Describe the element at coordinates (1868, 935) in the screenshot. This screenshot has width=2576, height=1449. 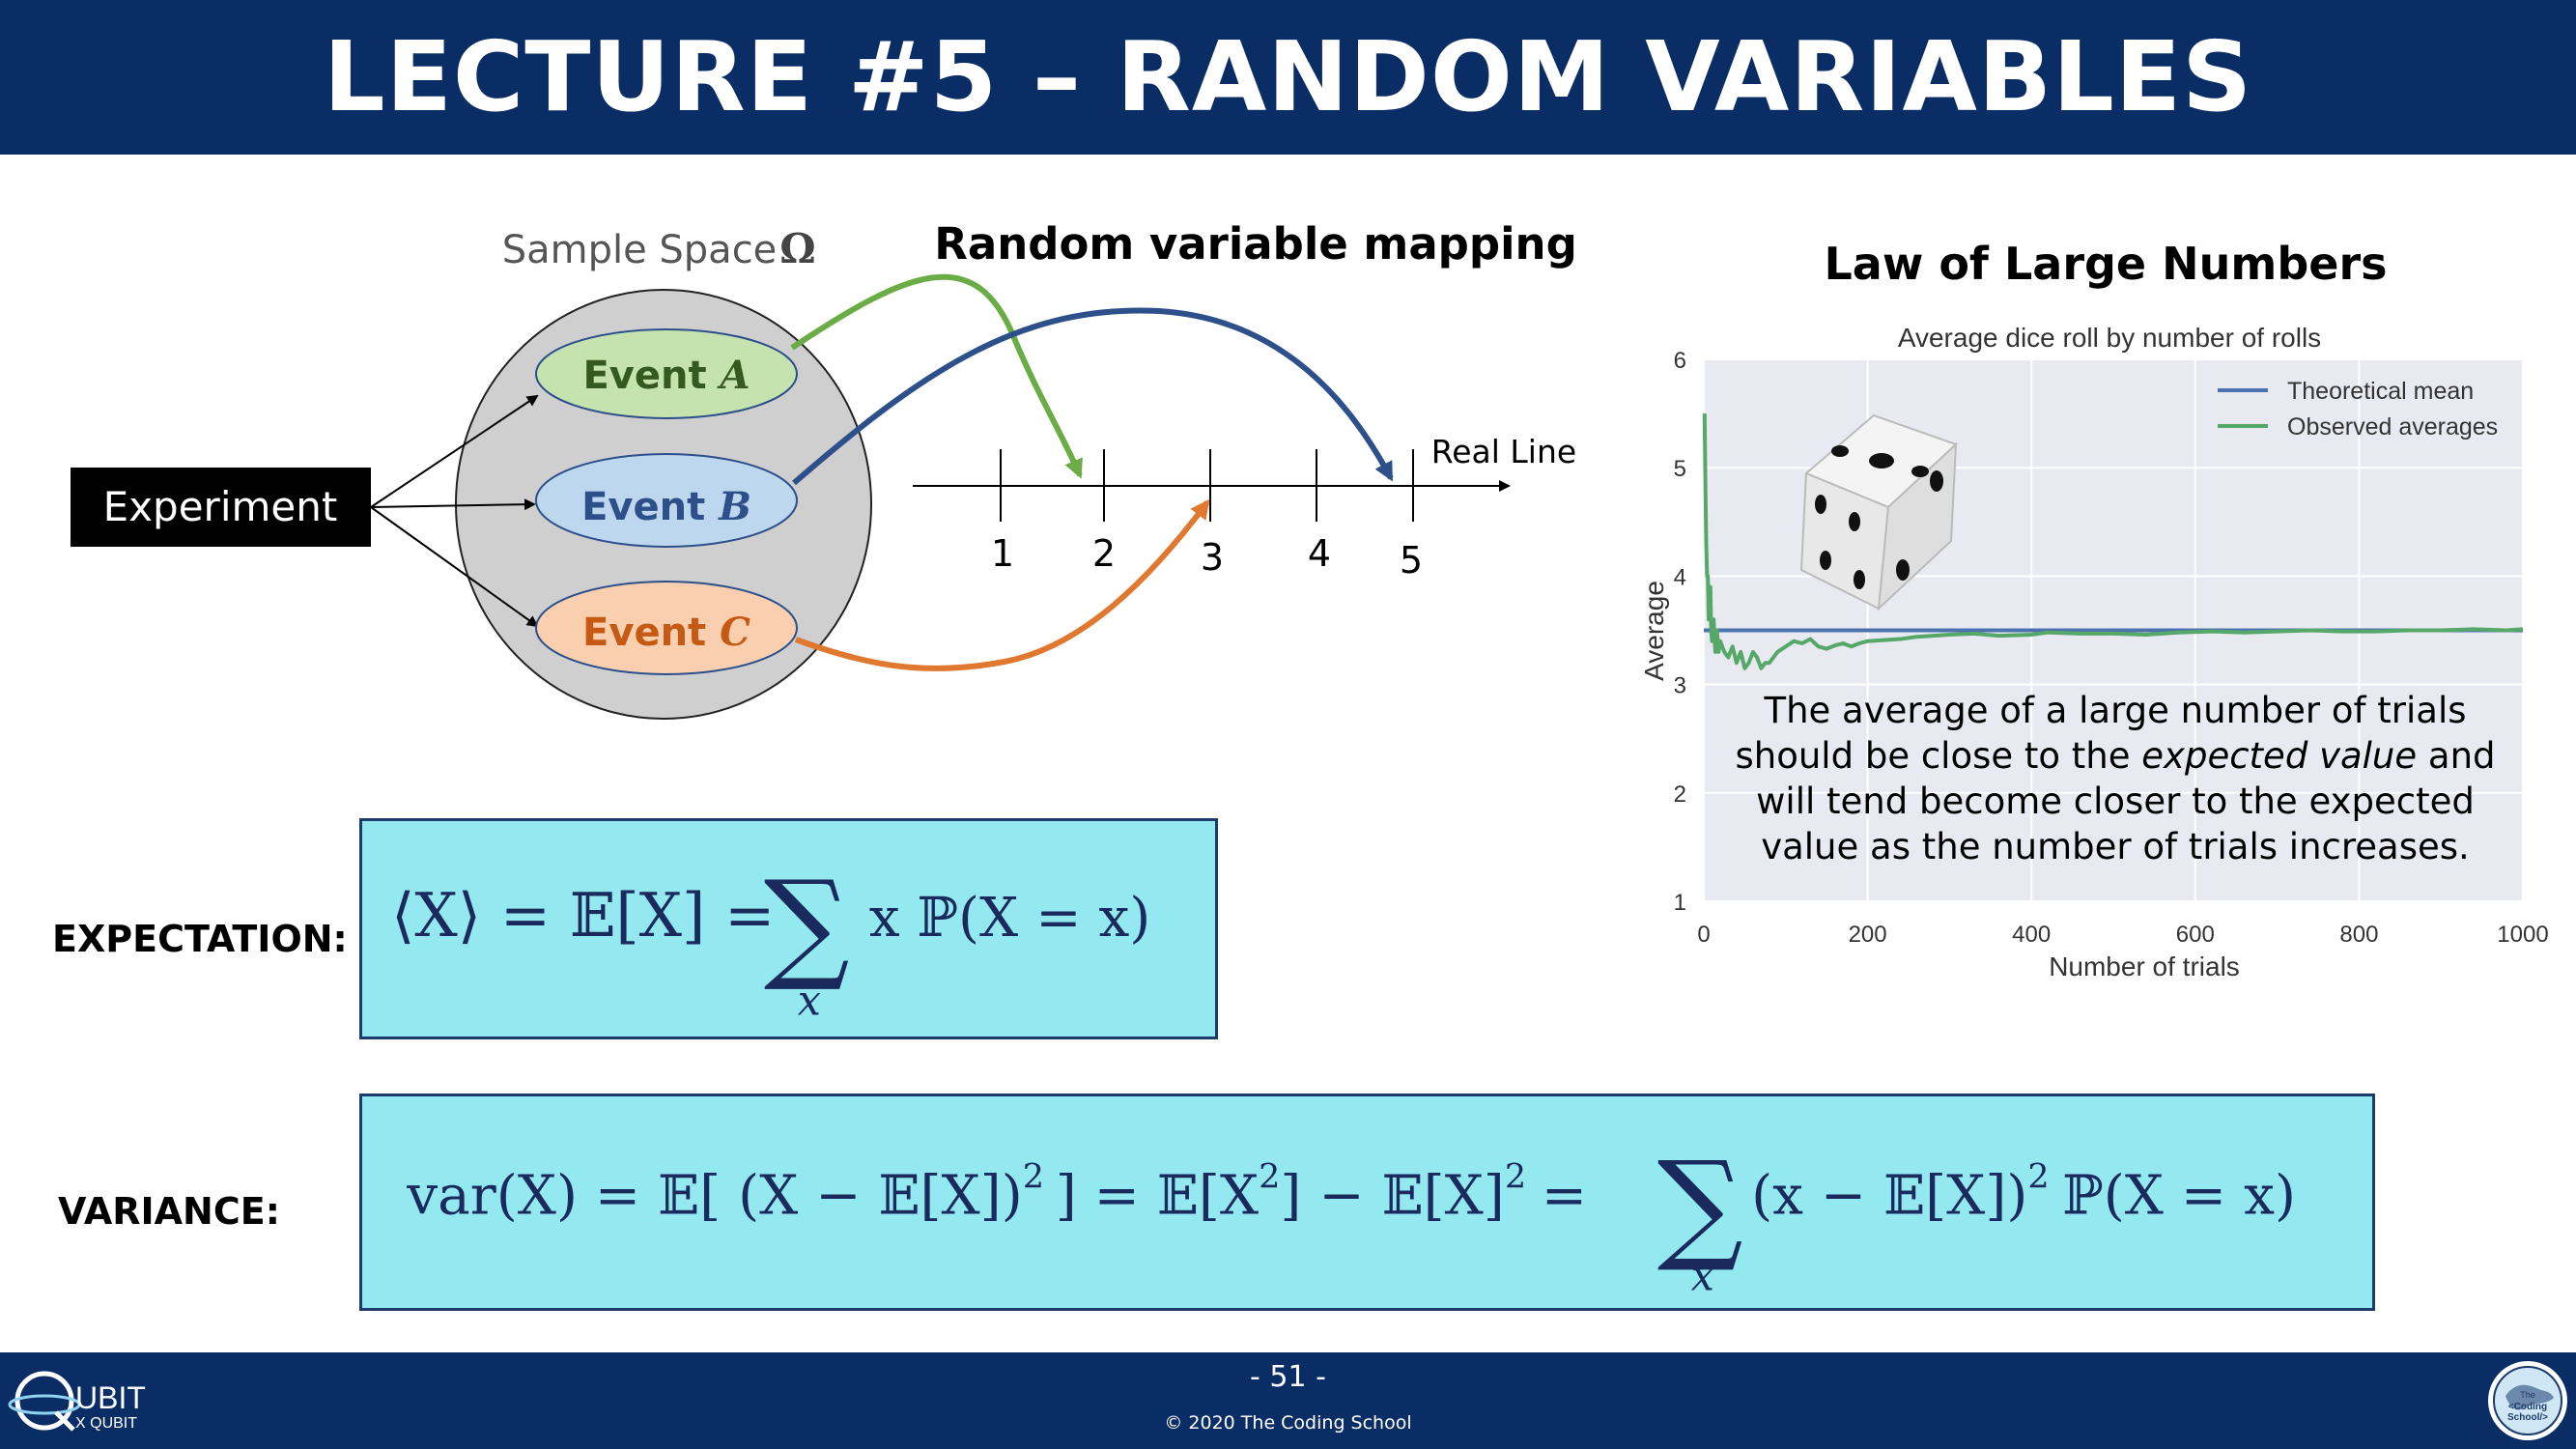
I see `x-tick-label-200: 200` at that location.